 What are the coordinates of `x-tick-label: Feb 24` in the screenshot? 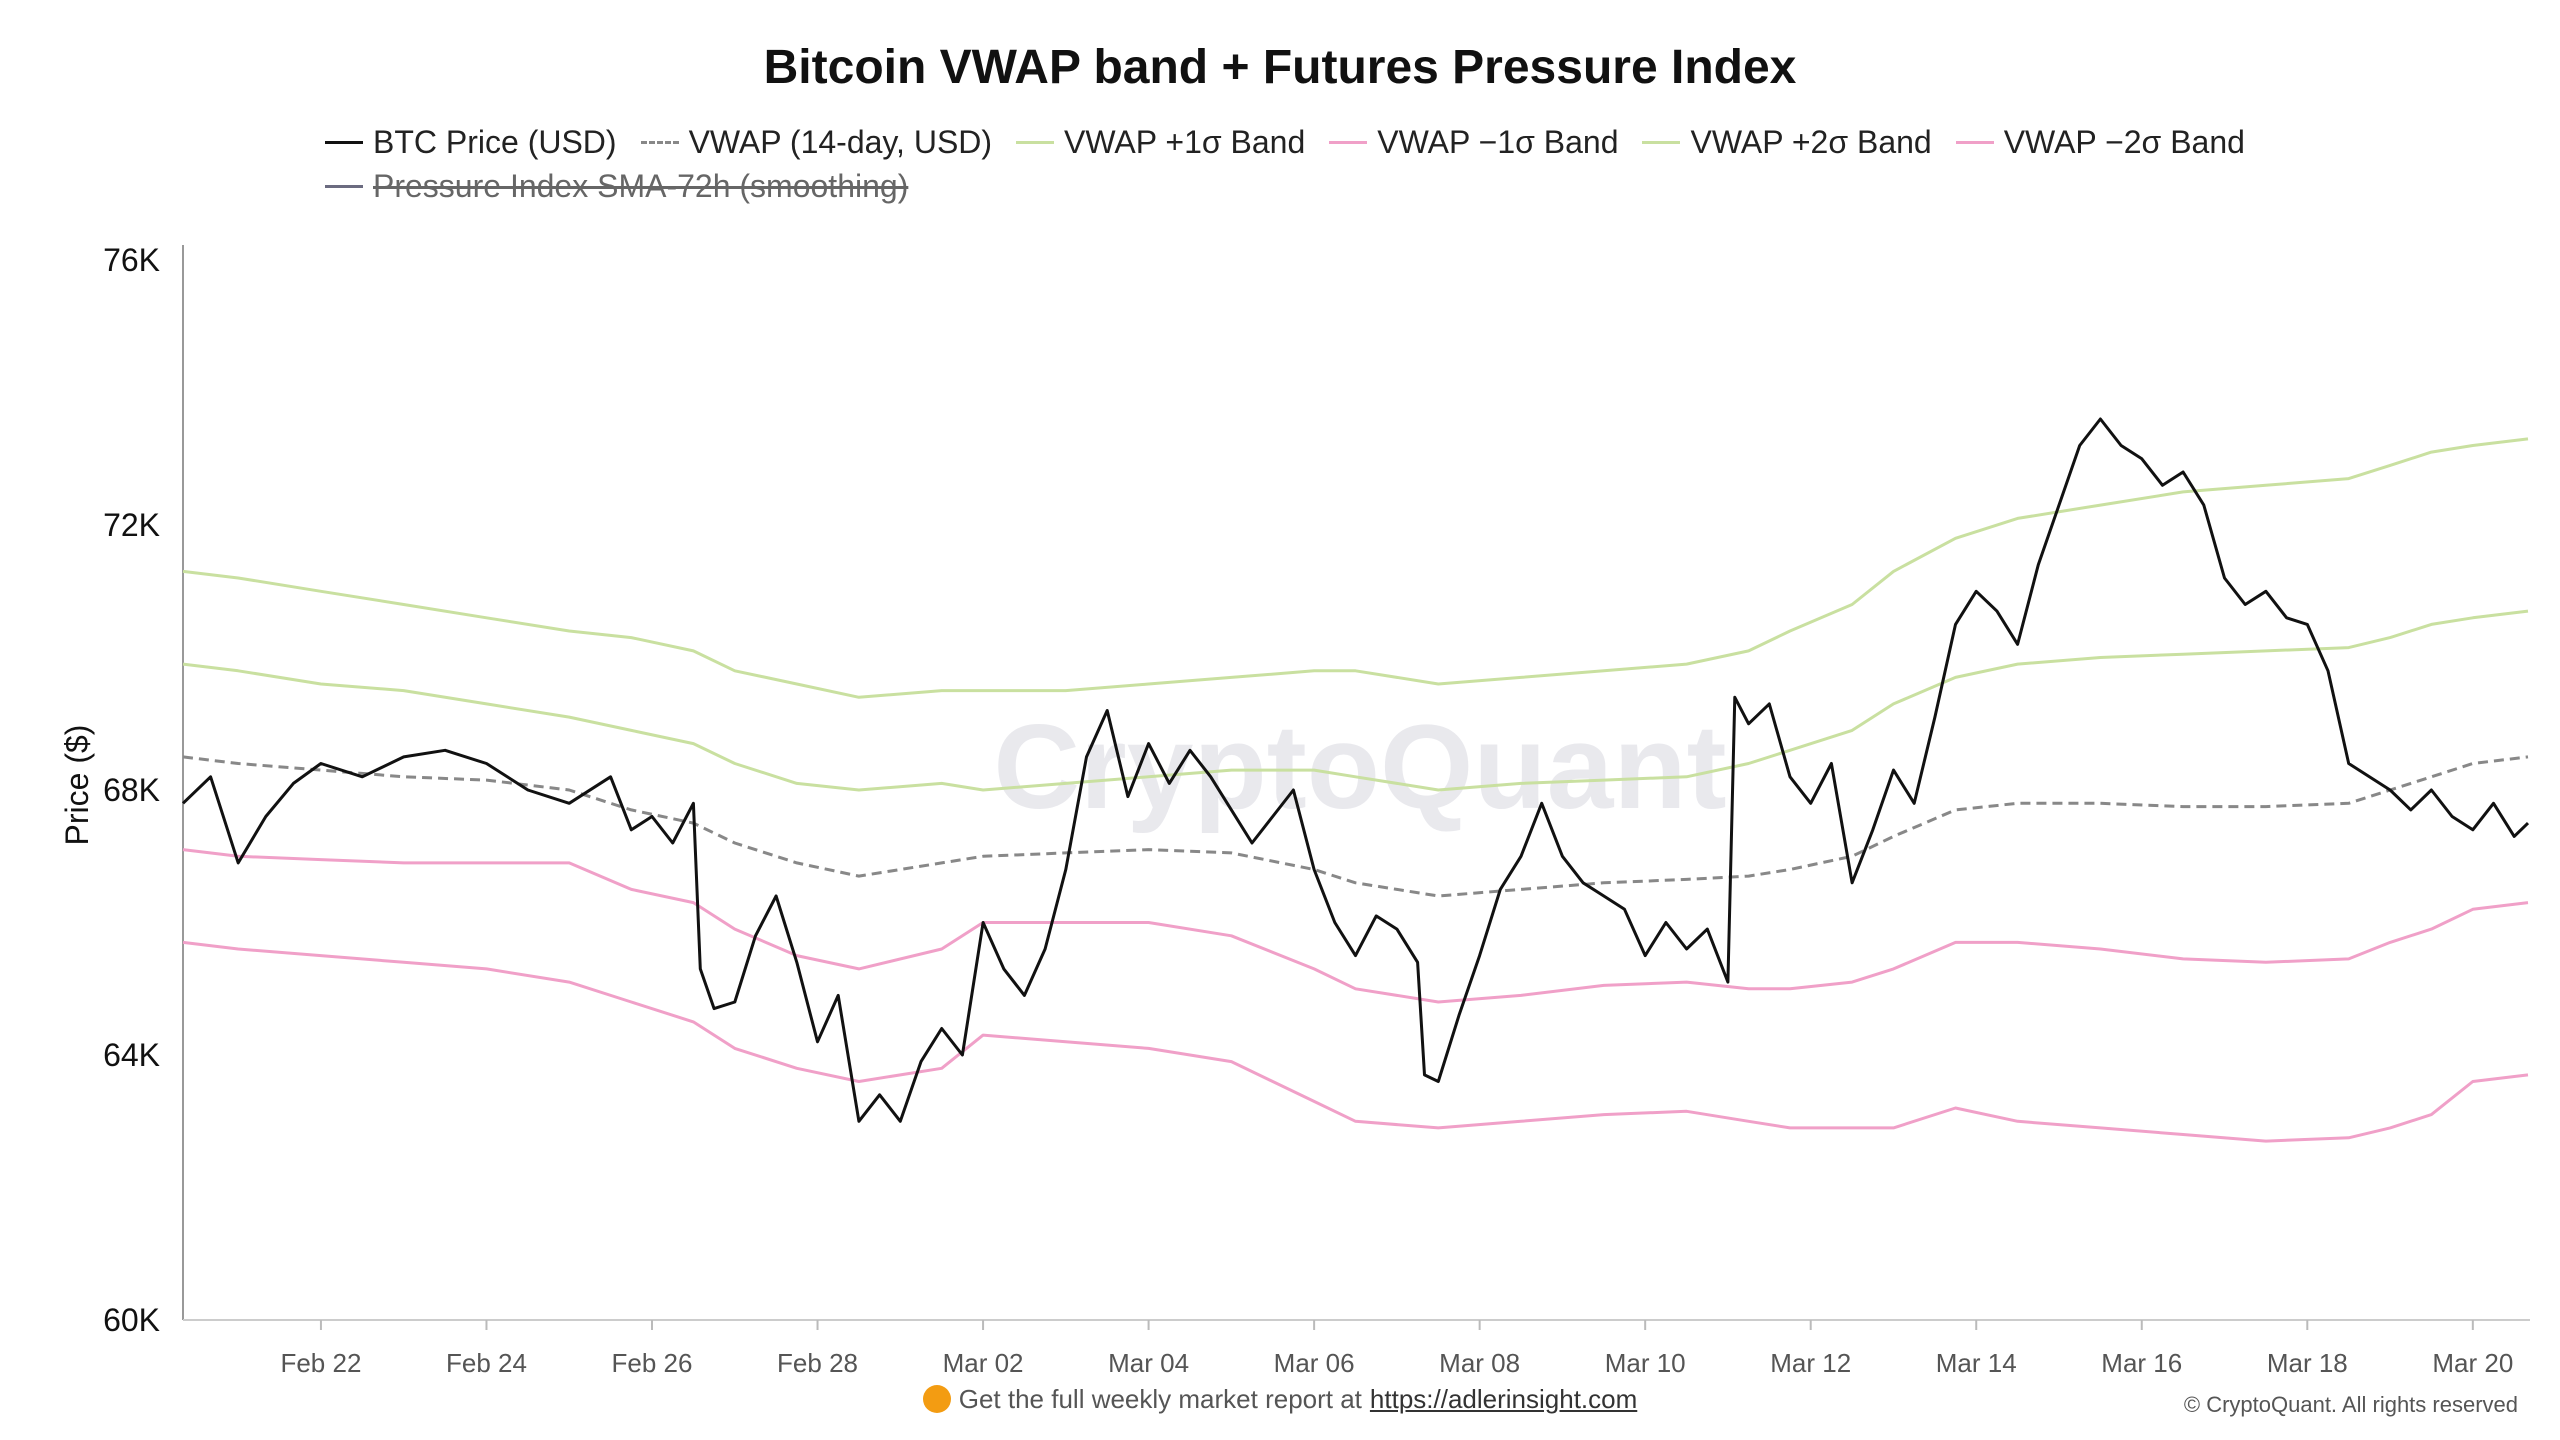 It's located at (486, 1363).